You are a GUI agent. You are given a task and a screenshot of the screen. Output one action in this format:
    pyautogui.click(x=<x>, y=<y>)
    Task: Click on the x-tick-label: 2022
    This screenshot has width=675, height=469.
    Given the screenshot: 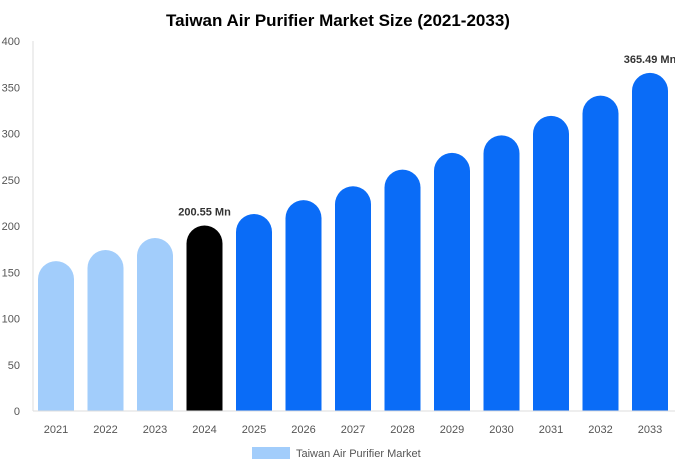 What is the action you would take?
    pyautogui.click(x=105, y=430)
    